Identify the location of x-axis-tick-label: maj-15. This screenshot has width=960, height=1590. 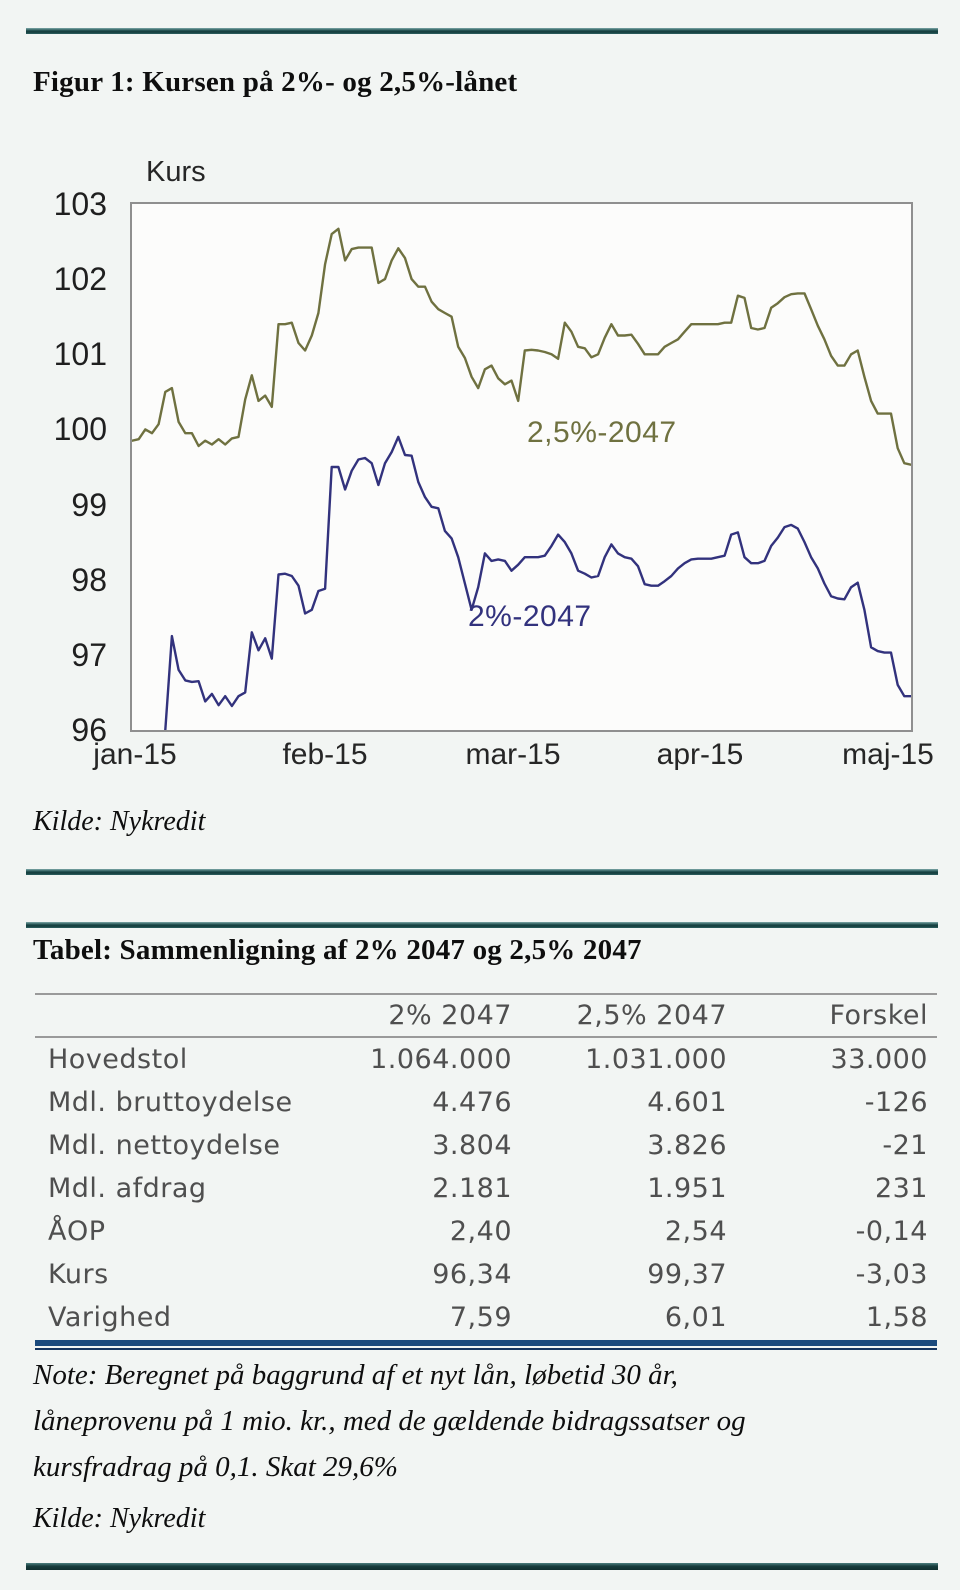
(888, 754).